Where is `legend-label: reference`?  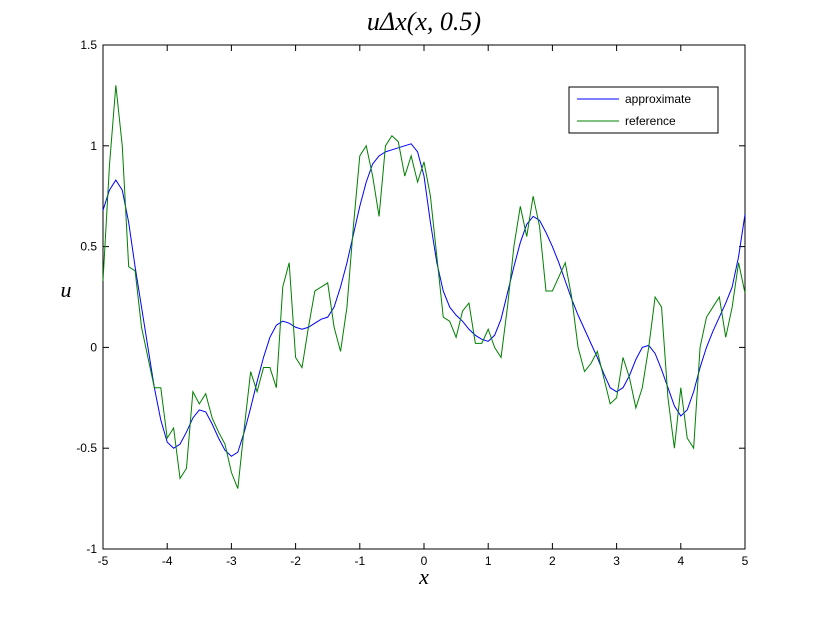
legend-label: reference is located at coordinates (650, 121).